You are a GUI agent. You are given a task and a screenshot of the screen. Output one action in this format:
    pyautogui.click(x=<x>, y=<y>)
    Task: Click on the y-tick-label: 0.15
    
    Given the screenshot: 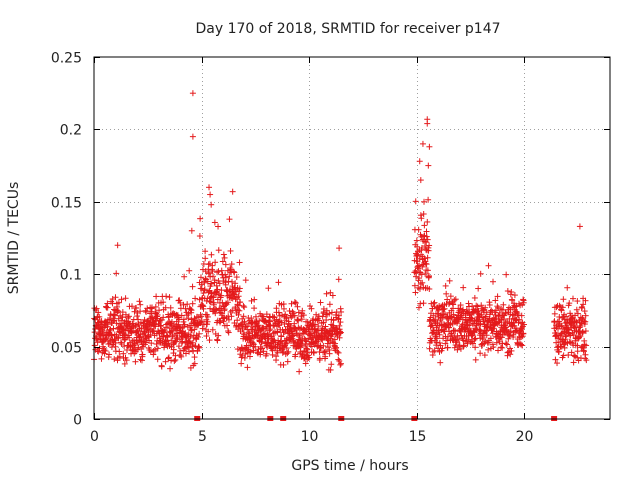 What is the action you would take?
    pyautogui.click(x=66, y=204)
    